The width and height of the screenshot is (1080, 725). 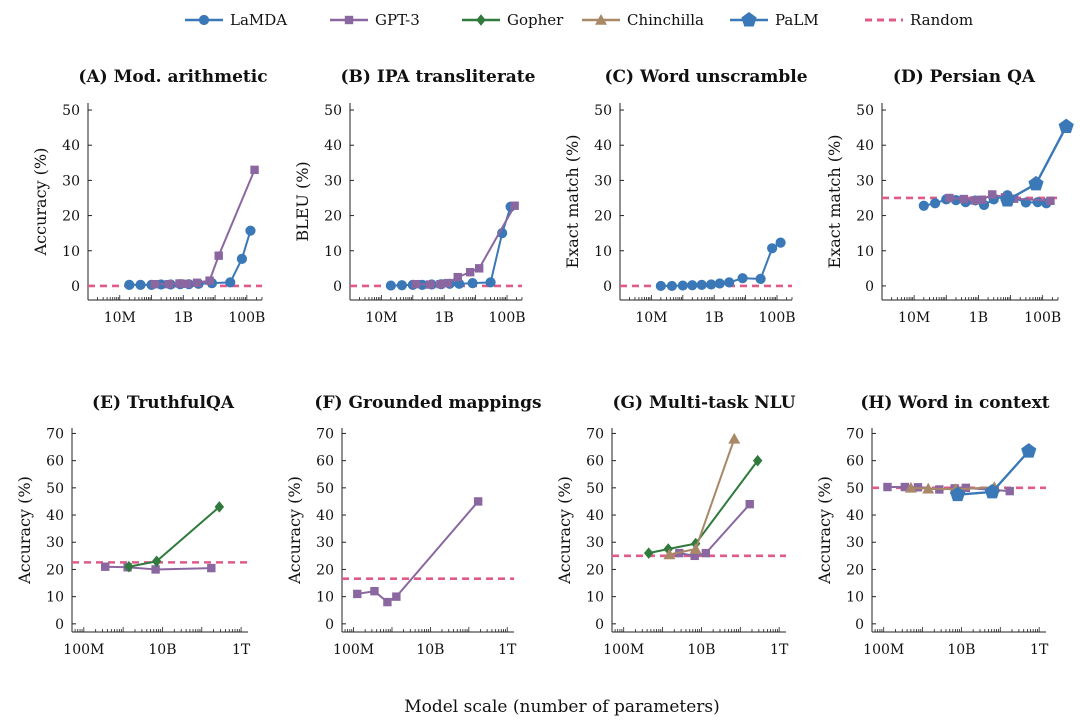 What do you see at coordinates (601, 19) in the screenshot?
I see `legend-marker-chinchilla` at bounding box center [601, 19].